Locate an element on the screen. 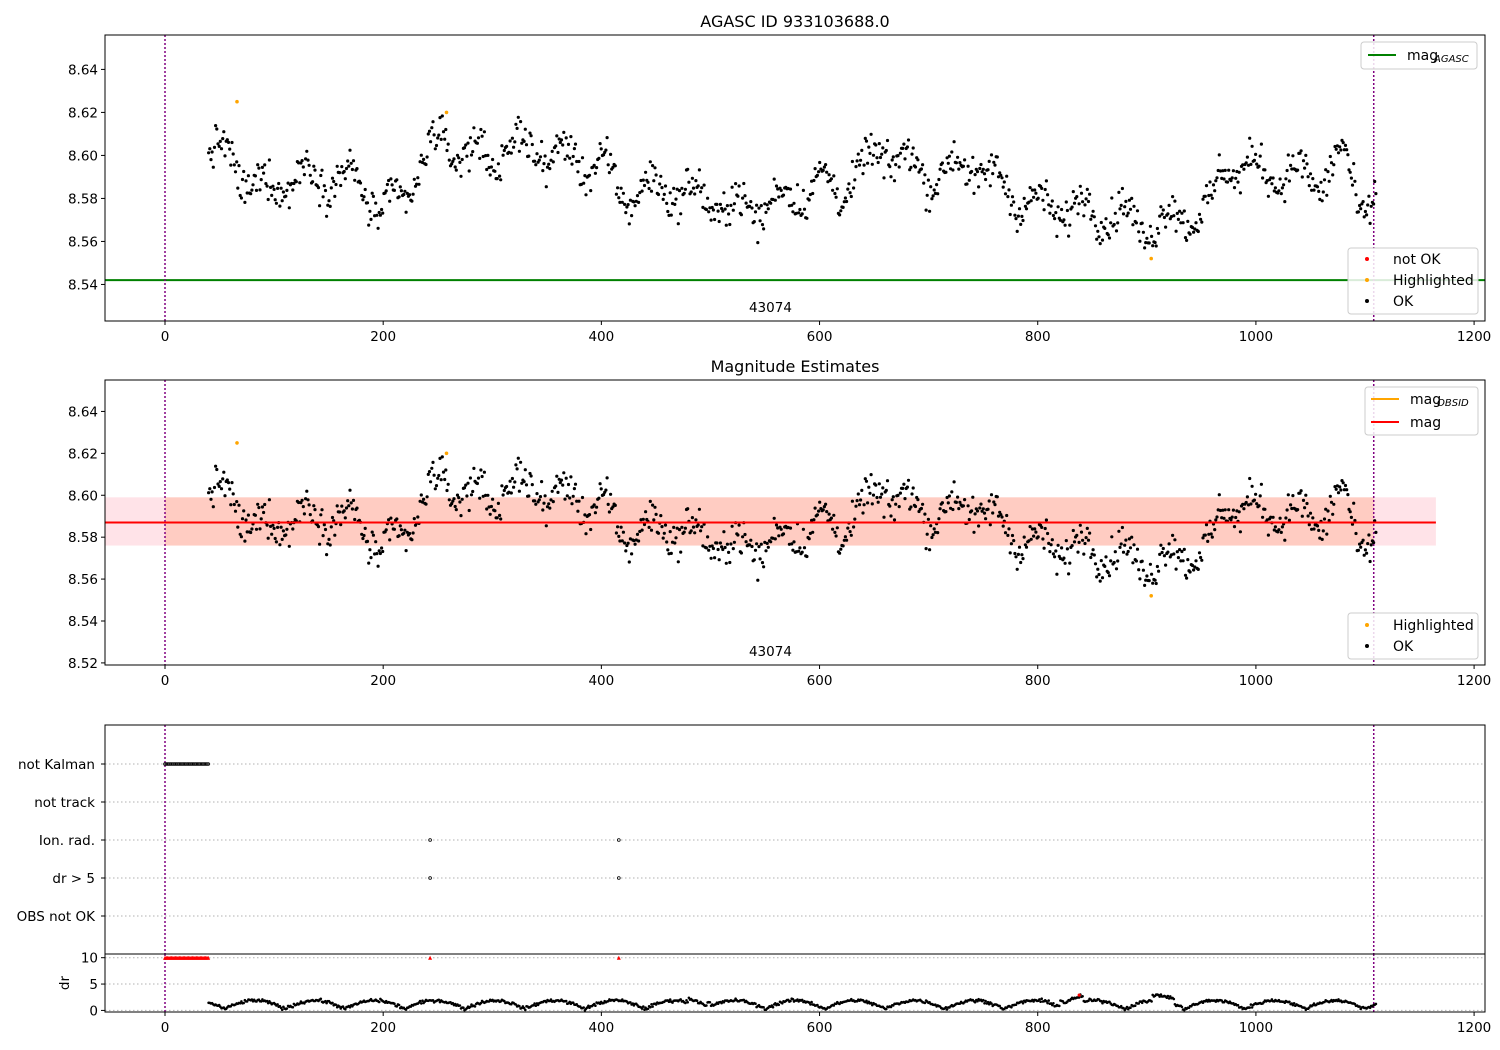  magnitude-estimates-y-tick-8.52: 8.52 is located at coordinates (83, 664).